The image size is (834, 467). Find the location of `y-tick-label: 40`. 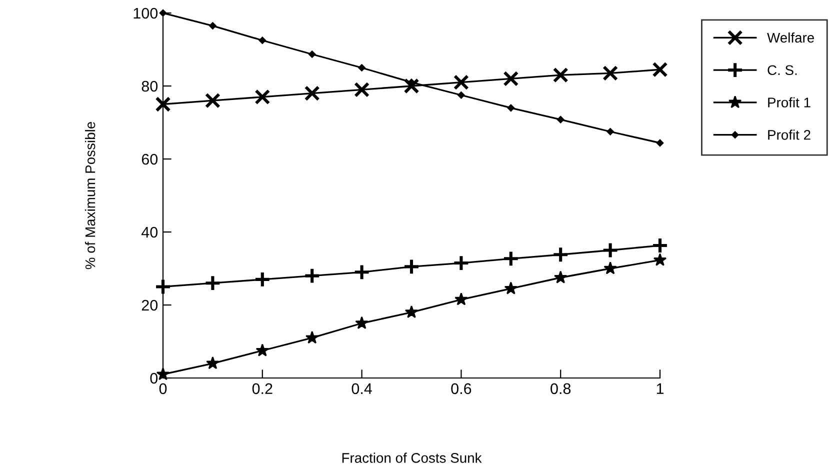

y-tick-label: 40 is located at coordinates (150, 232).